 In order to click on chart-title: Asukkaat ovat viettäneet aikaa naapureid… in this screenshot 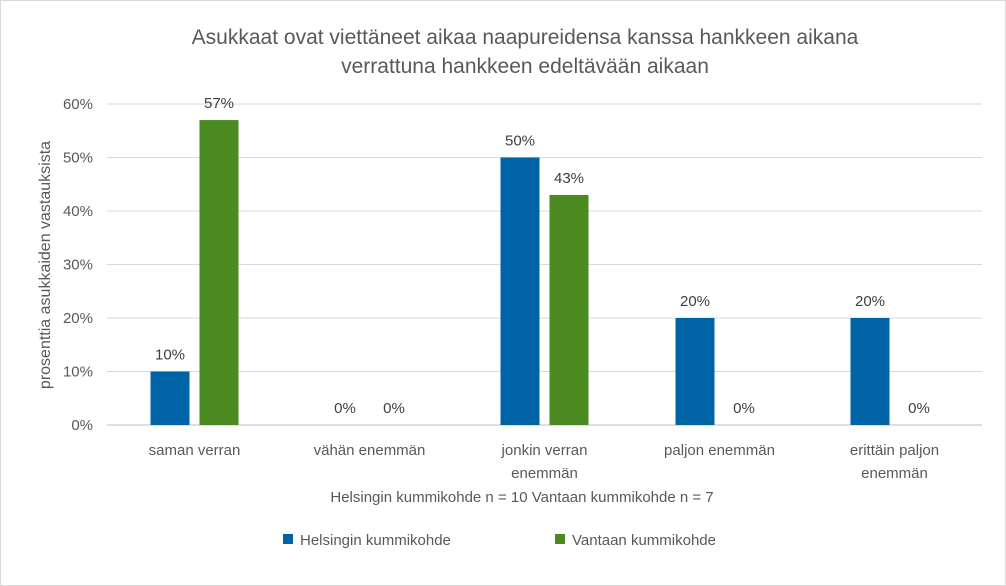, I will do `click(525, 52)`.